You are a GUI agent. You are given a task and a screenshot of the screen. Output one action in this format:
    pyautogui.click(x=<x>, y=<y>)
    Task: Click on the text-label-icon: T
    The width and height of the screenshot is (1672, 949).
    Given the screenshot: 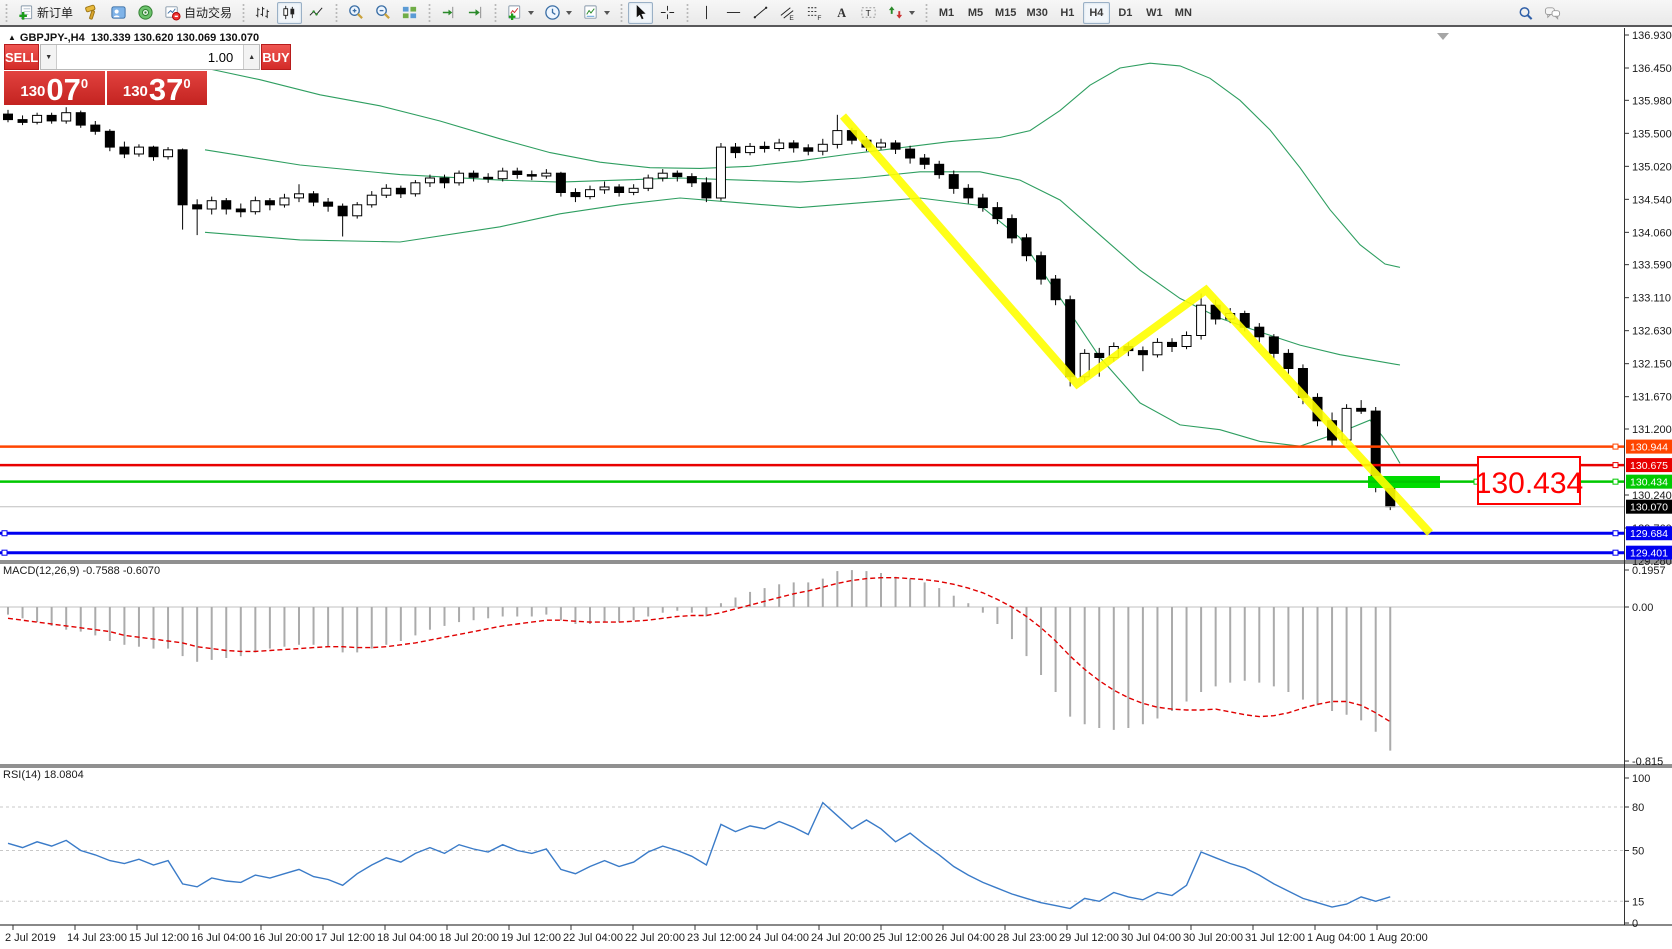 What is the action you would take?
    pyautogui.click(x=868, y=12)
    